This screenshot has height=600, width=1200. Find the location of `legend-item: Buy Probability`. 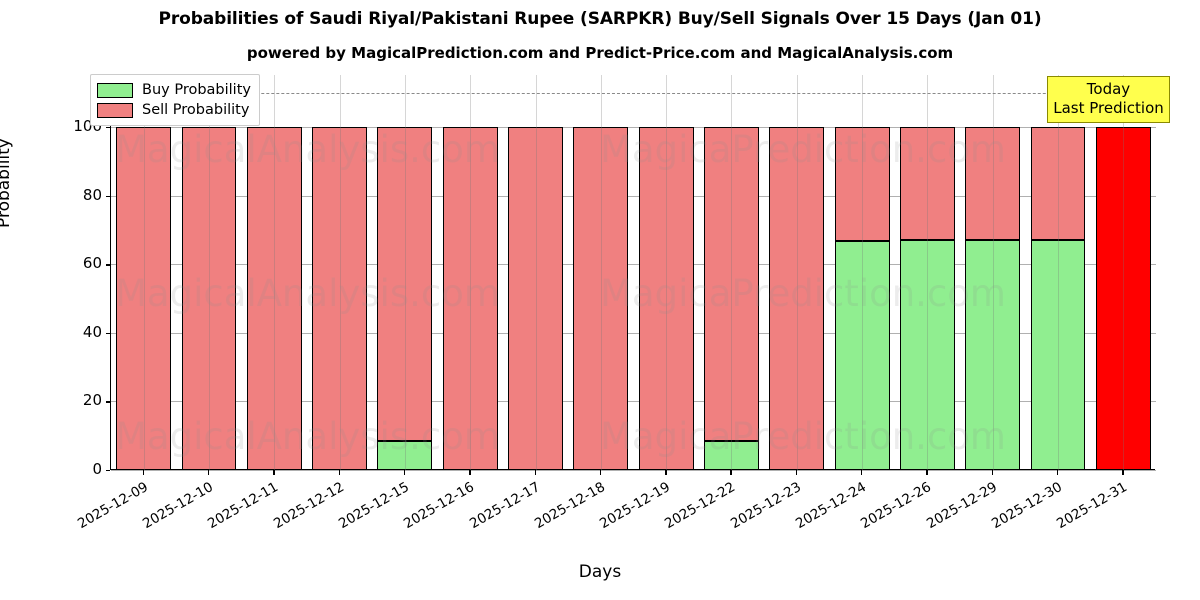

legend-item: Buy Probability is located at coordinates (174, 90).